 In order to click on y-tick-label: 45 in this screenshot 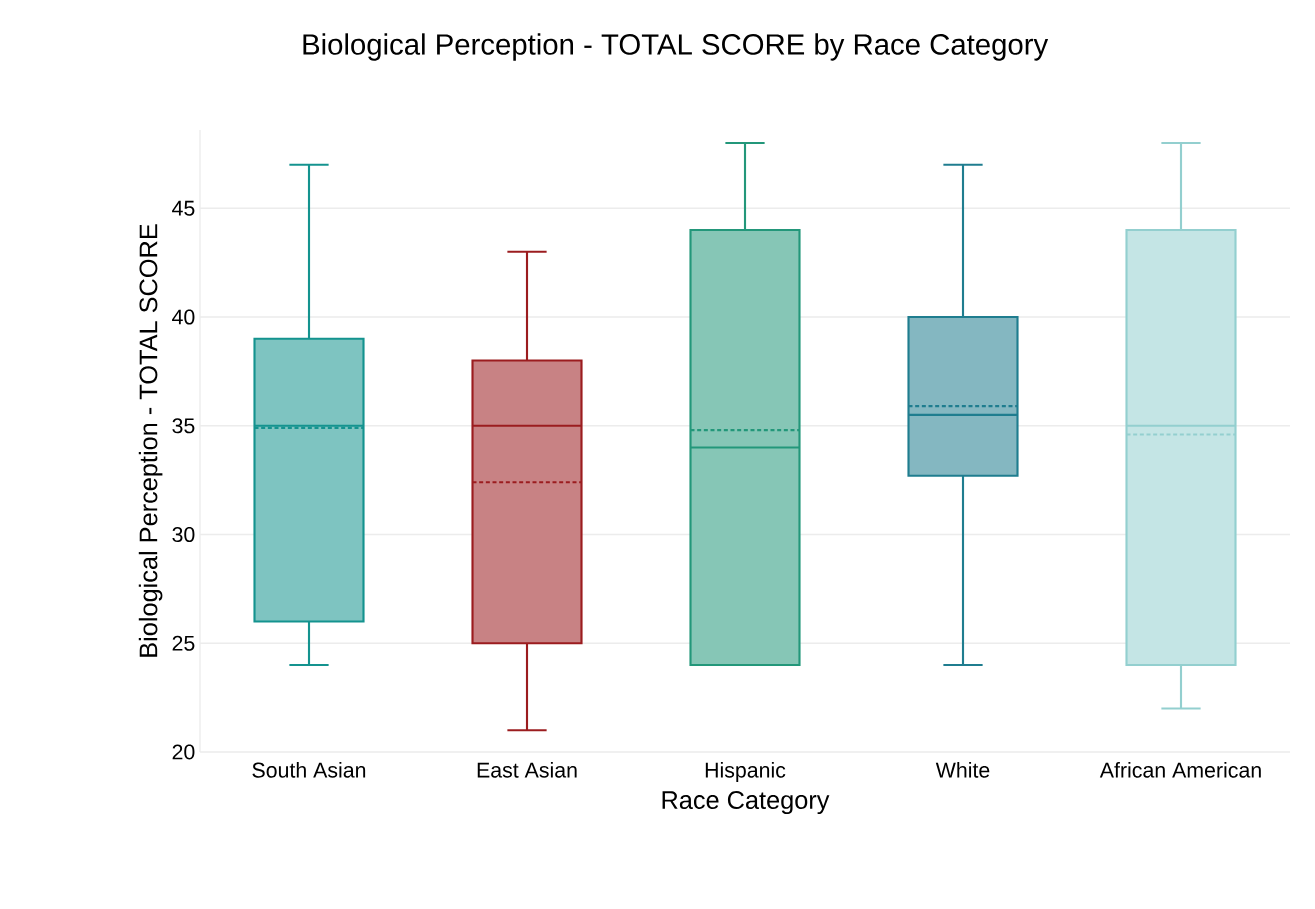, I will do `click(183, 208)`.